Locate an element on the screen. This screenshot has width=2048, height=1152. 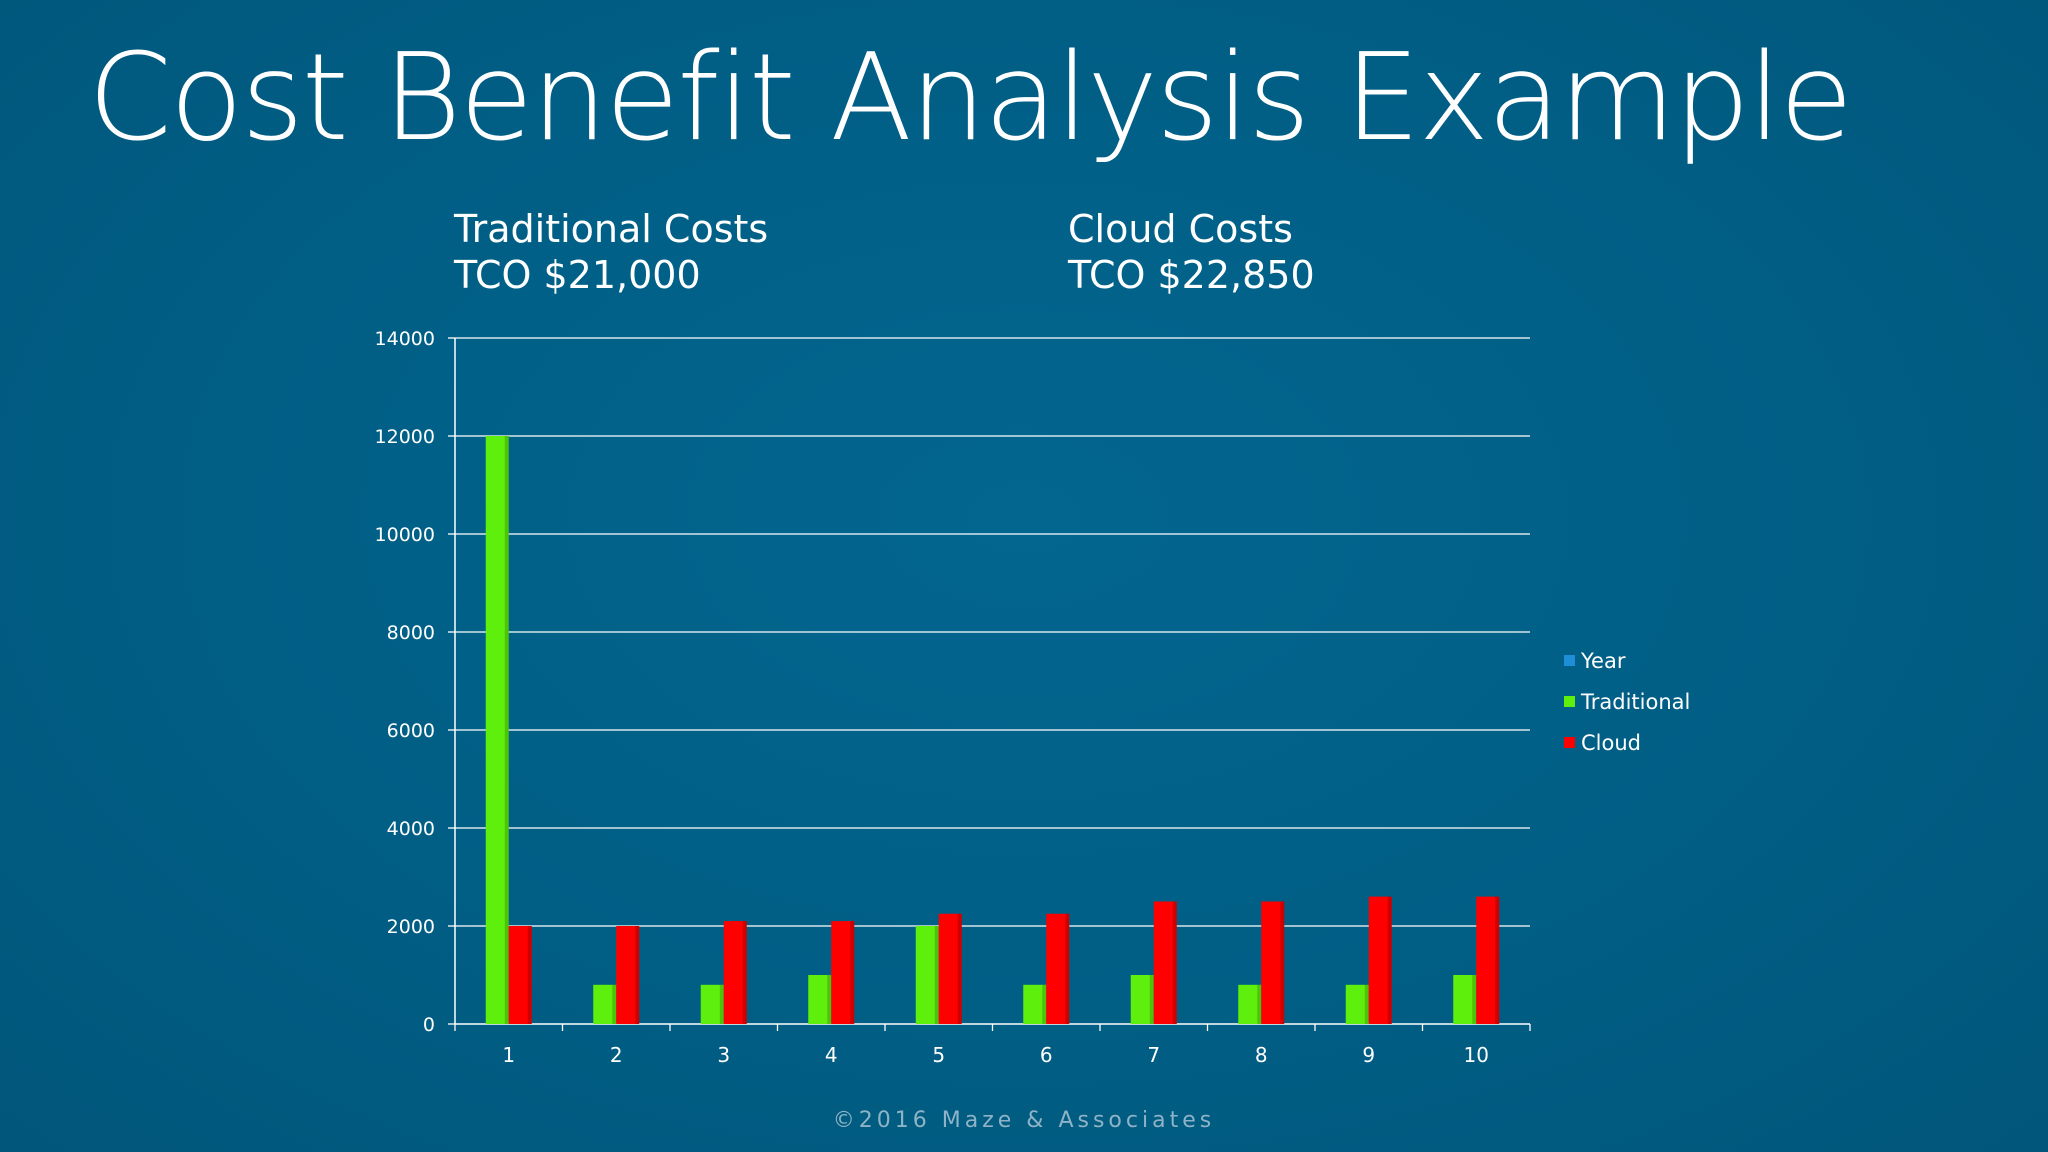
cloud-tco: TCO $22,850 is located at coordinates (1191, 275).